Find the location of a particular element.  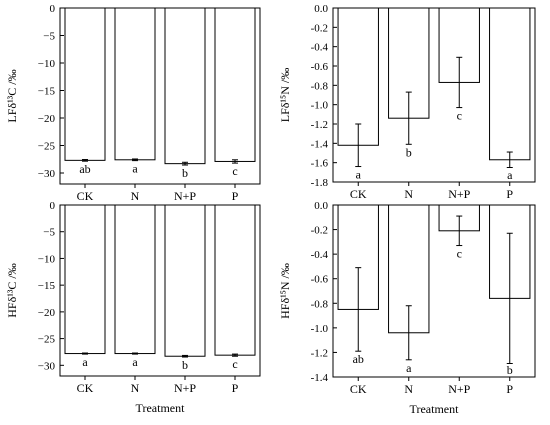

y-axis-label: LFδ¹⁵N /‰ is located at coordinates (285, 95).